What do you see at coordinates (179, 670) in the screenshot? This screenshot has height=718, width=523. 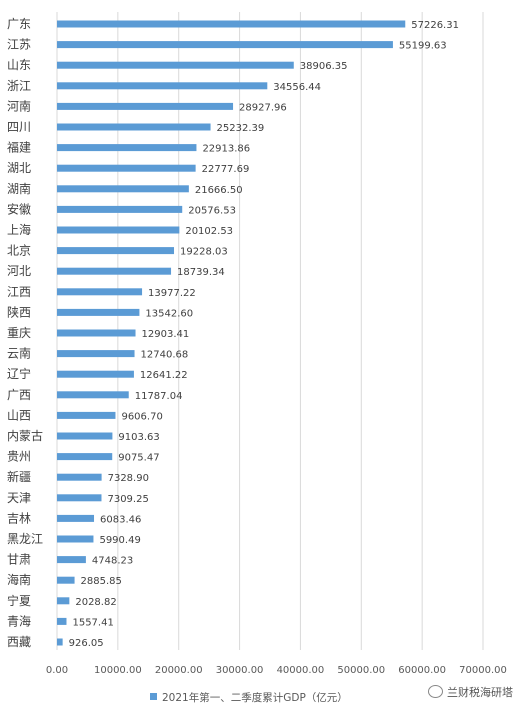 I see `x-tick-label: 20000.00` at bounding box center [179, 670].